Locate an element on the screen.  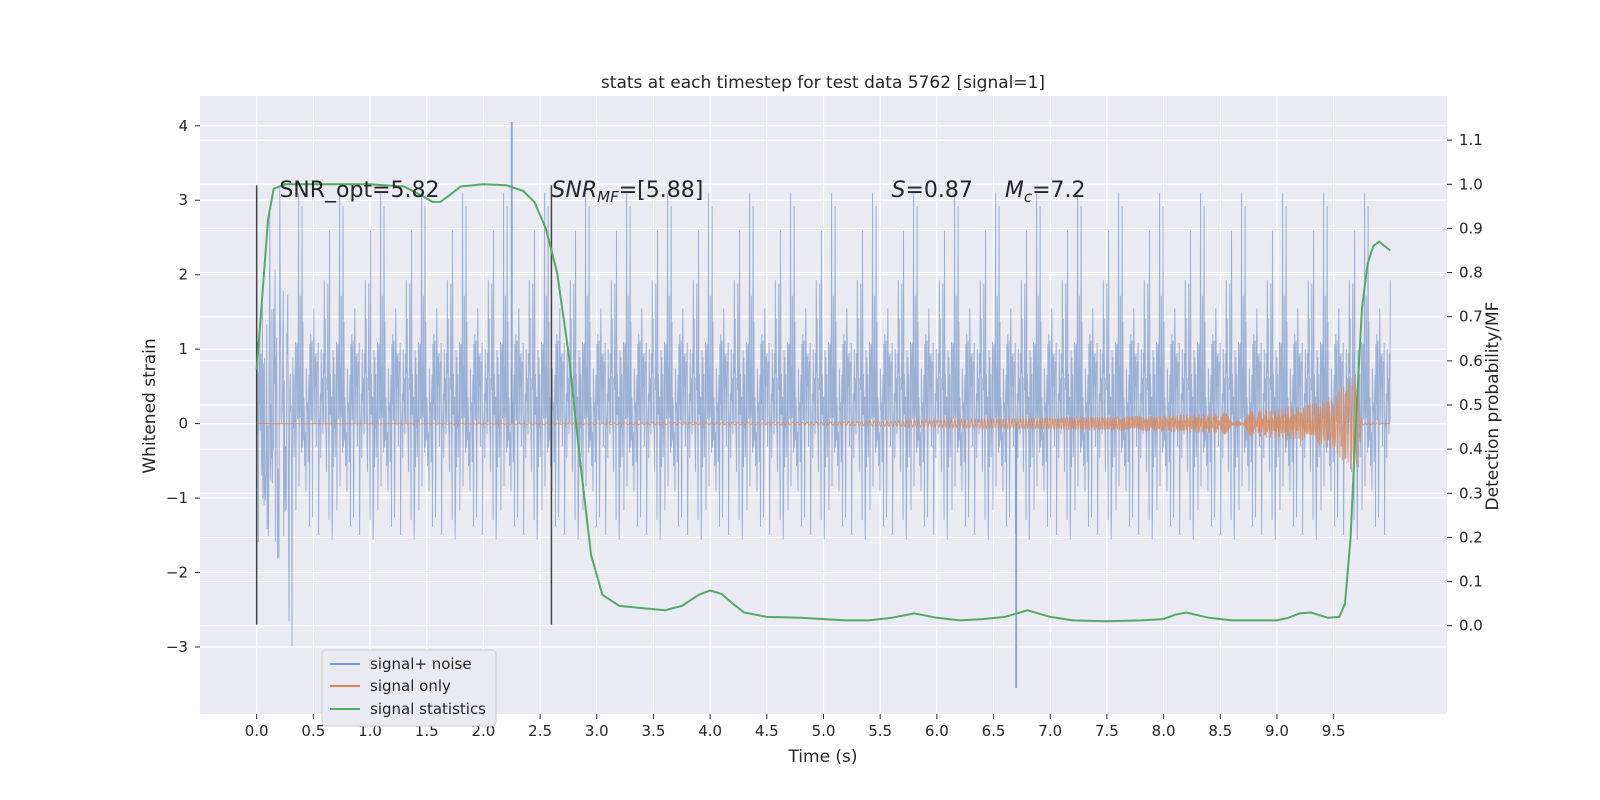
x-tick-label: 5.5 is located at coordinates (880, 731).